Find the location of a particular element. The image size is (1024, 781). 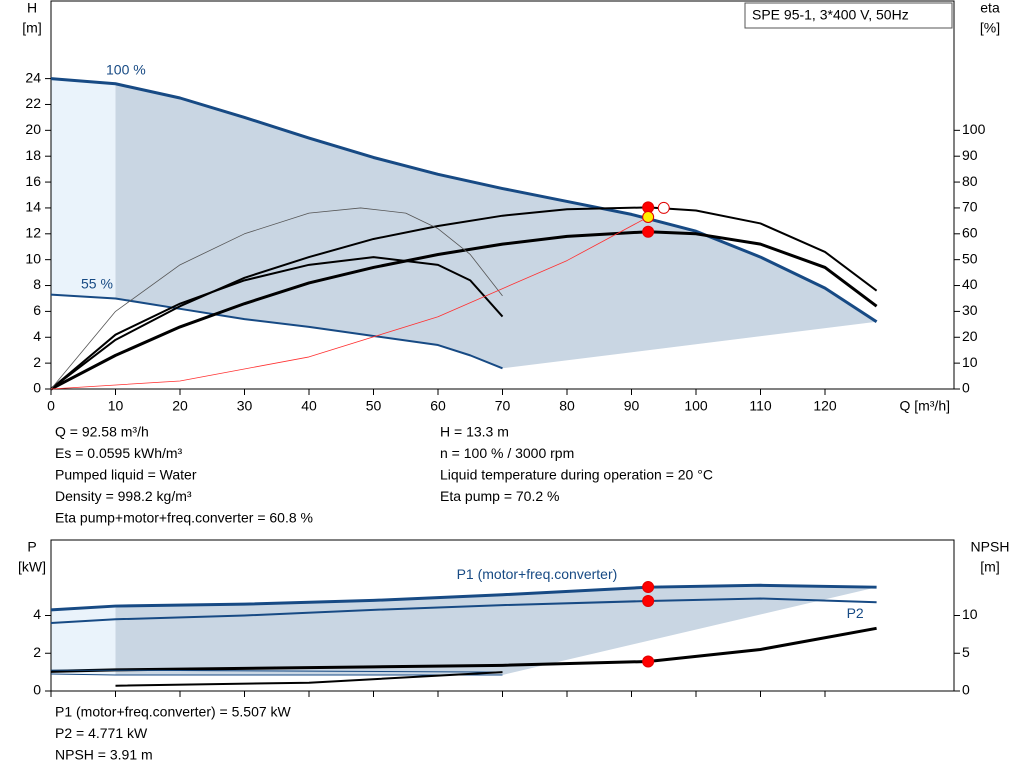

y-tick-label: 24 is located at coordinates (33, 77).